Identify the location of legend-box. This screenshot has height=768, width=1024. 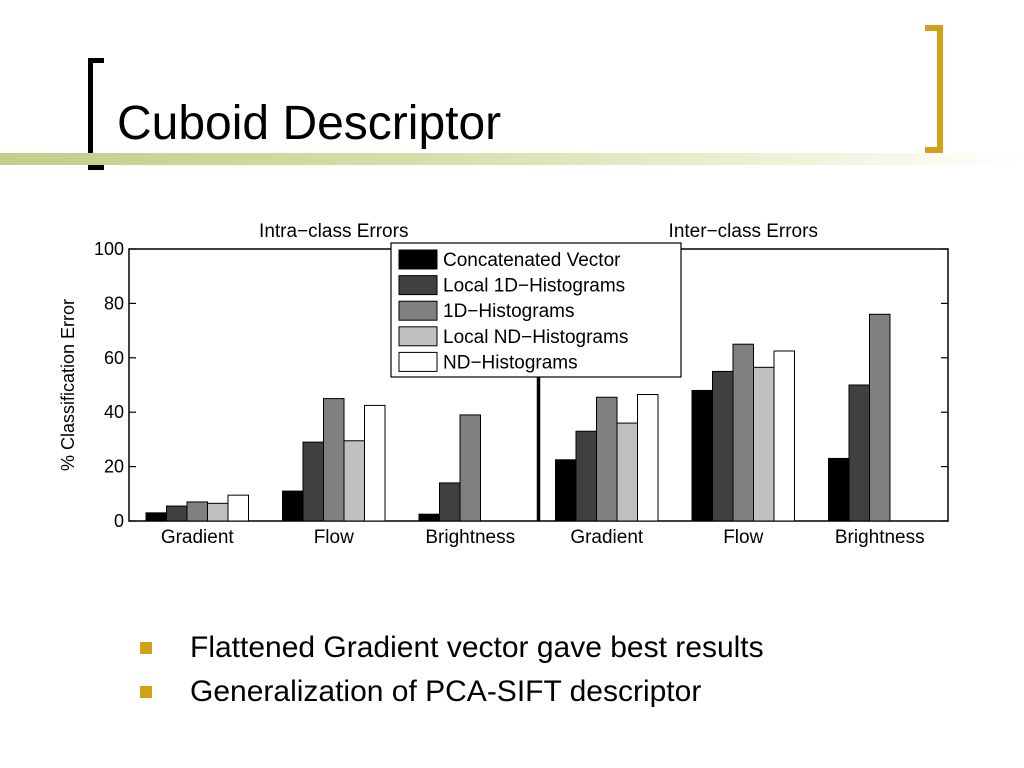
(536, 310).